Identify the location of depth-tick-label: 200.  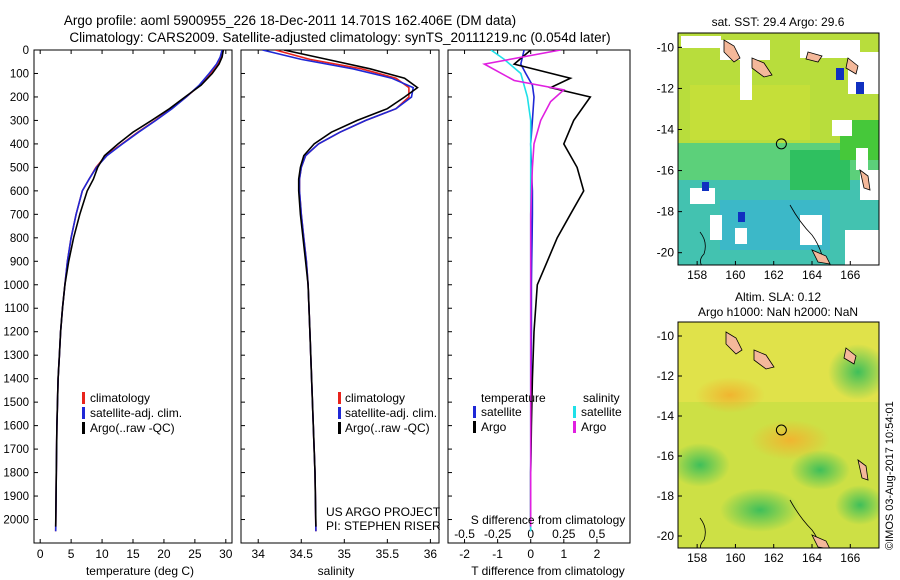
(19, 98).